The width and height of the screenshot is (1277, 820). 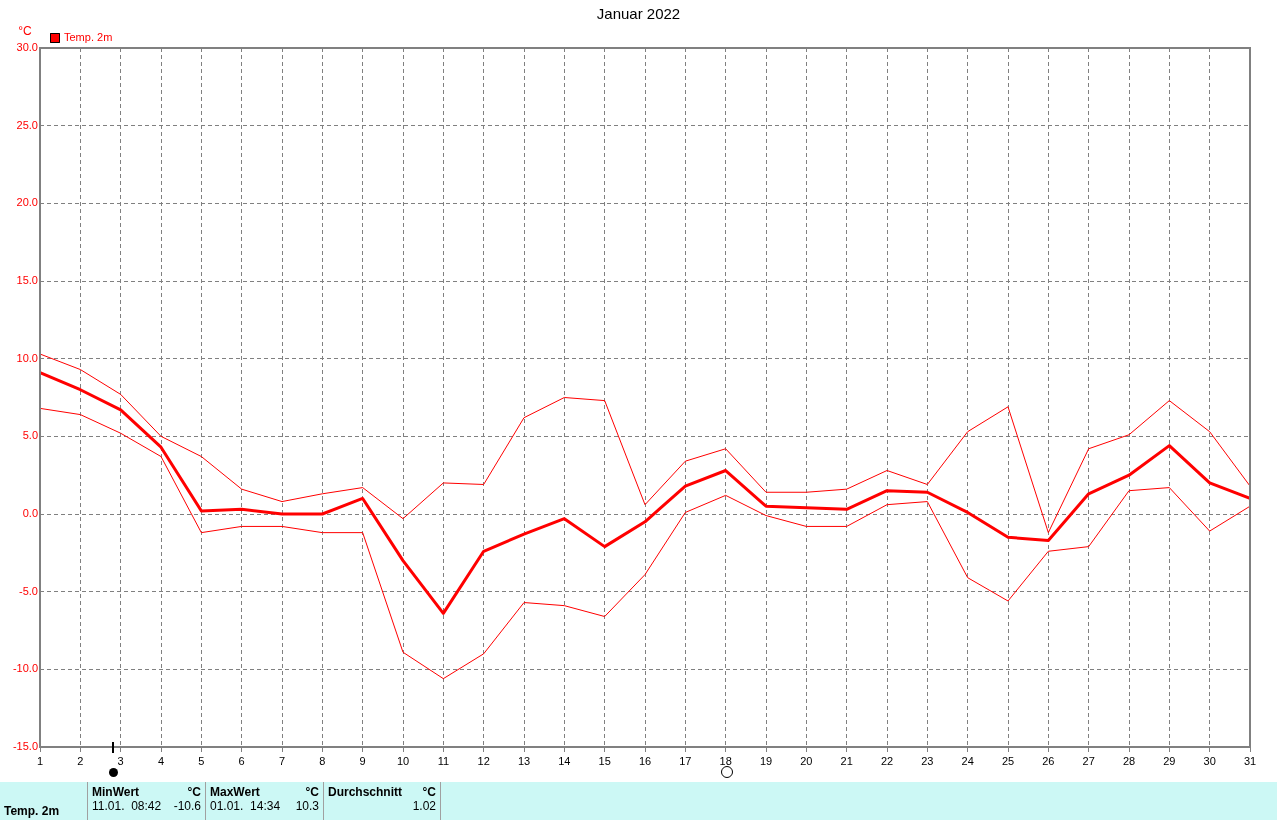 What do you see at coordinates (282, 760) in the screenshot?
I see `x-tick-label: 7` at bounding box center [282, 760].